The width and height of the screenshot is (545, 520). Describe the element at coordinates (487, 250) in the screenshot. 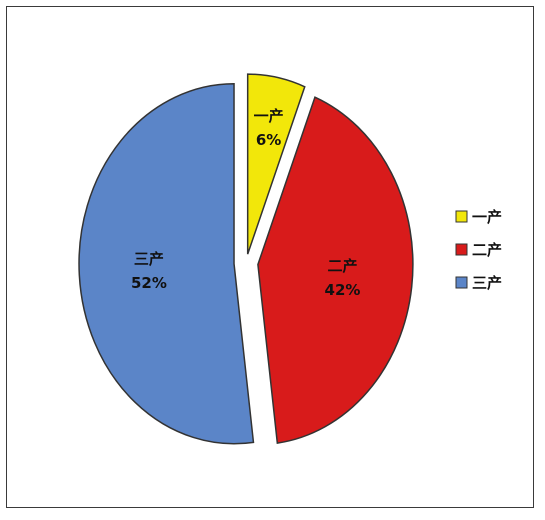

I see `legend-label-secondary: 二产` at that location.